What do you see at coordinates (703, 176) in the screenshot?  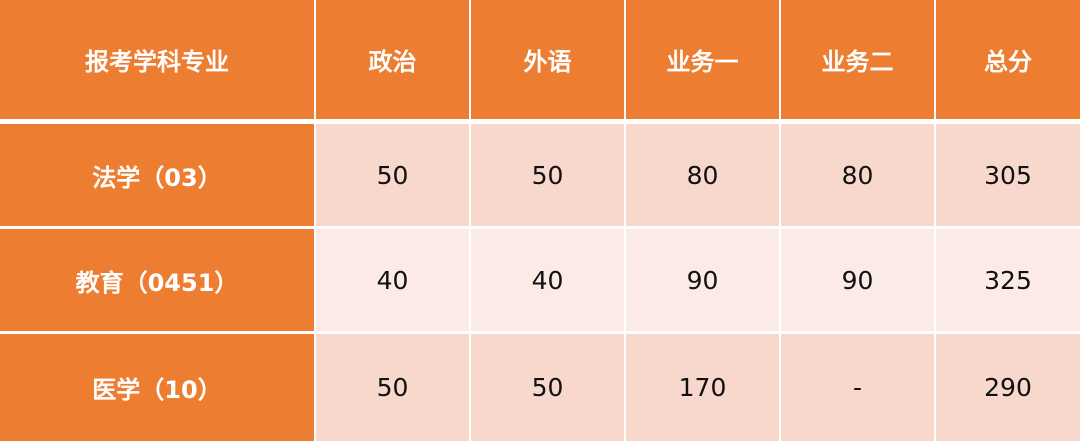 I see `cell-subject1: 80` at bounding box center [703, 176].